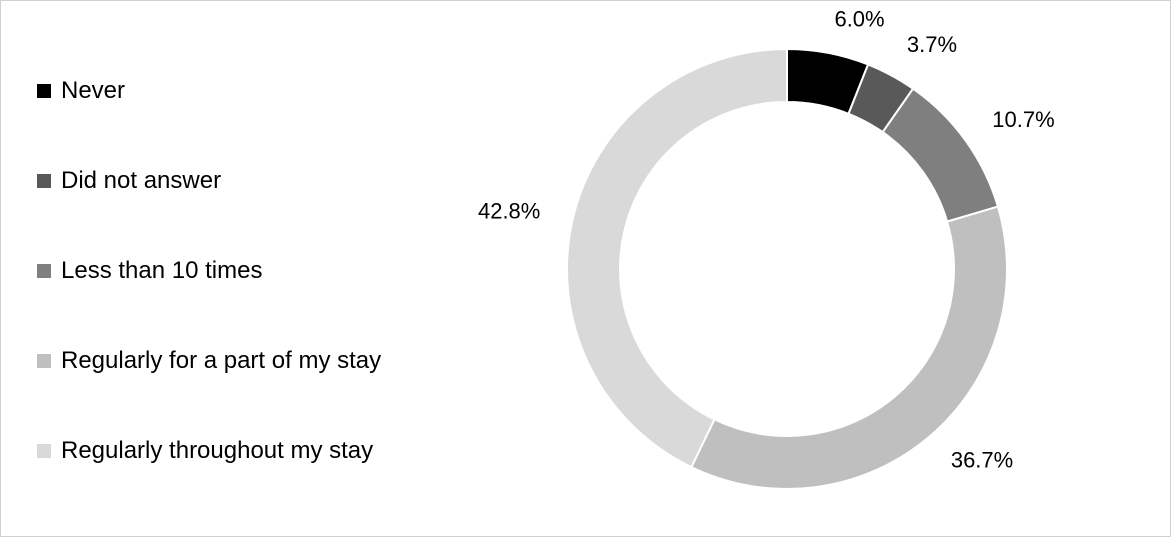 The height and width of the screenshot is (538, 1171). Describe the element at coordinates (982, 460) in the screenshot. I see `data-label: 36.7%` at that location.